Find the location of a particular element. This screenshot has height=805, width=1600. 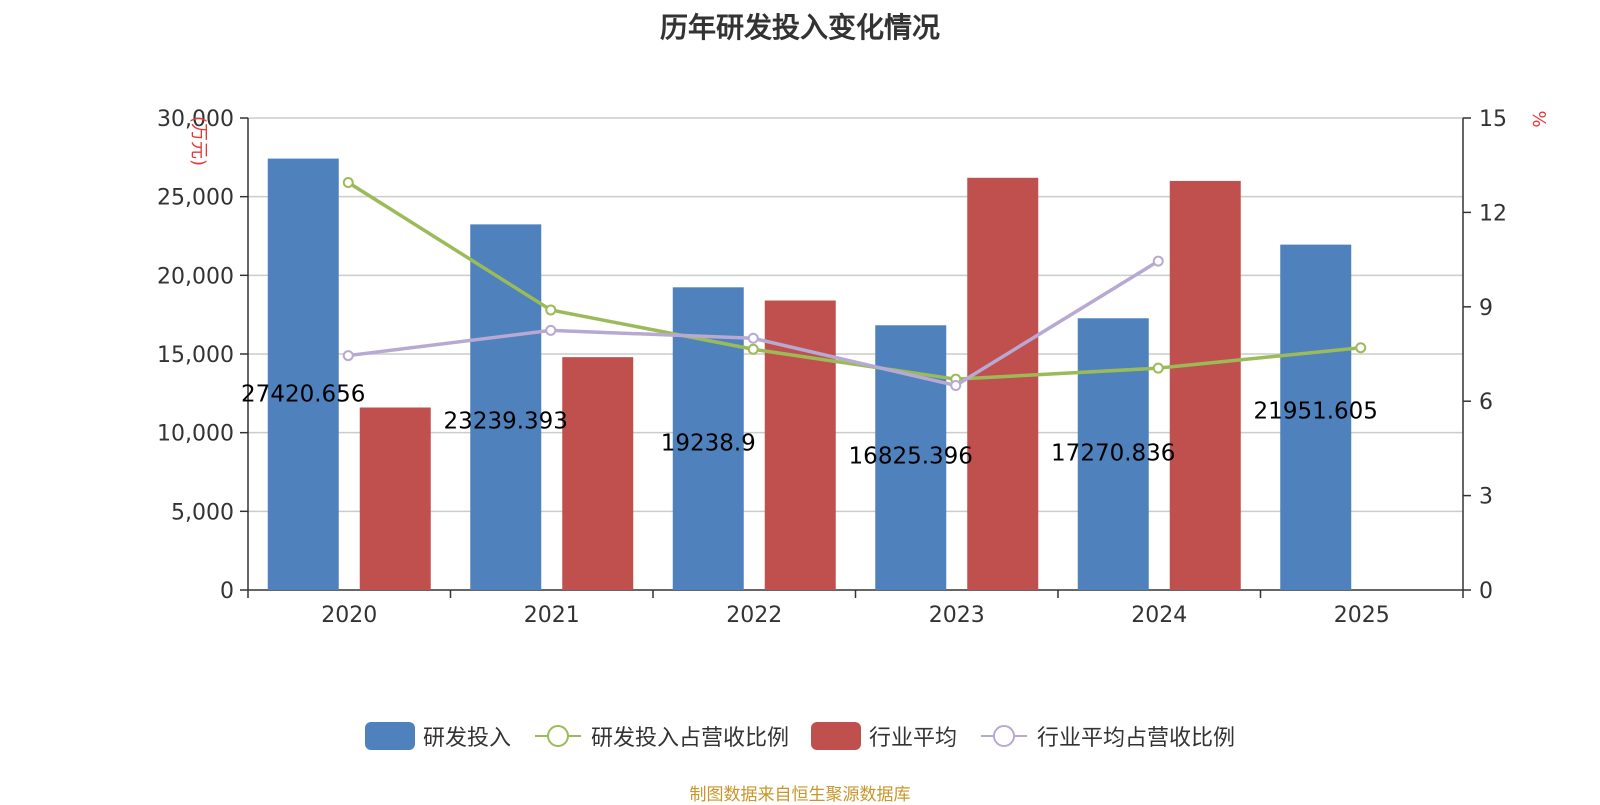

chart-title: 历年研发投入变化情况 is located at coordinates (799, 27).